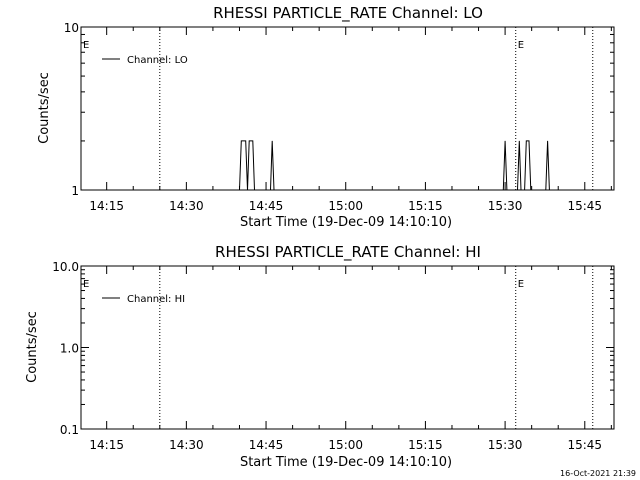  I want to click on edge-marker-lo: E, so click(86, 45).